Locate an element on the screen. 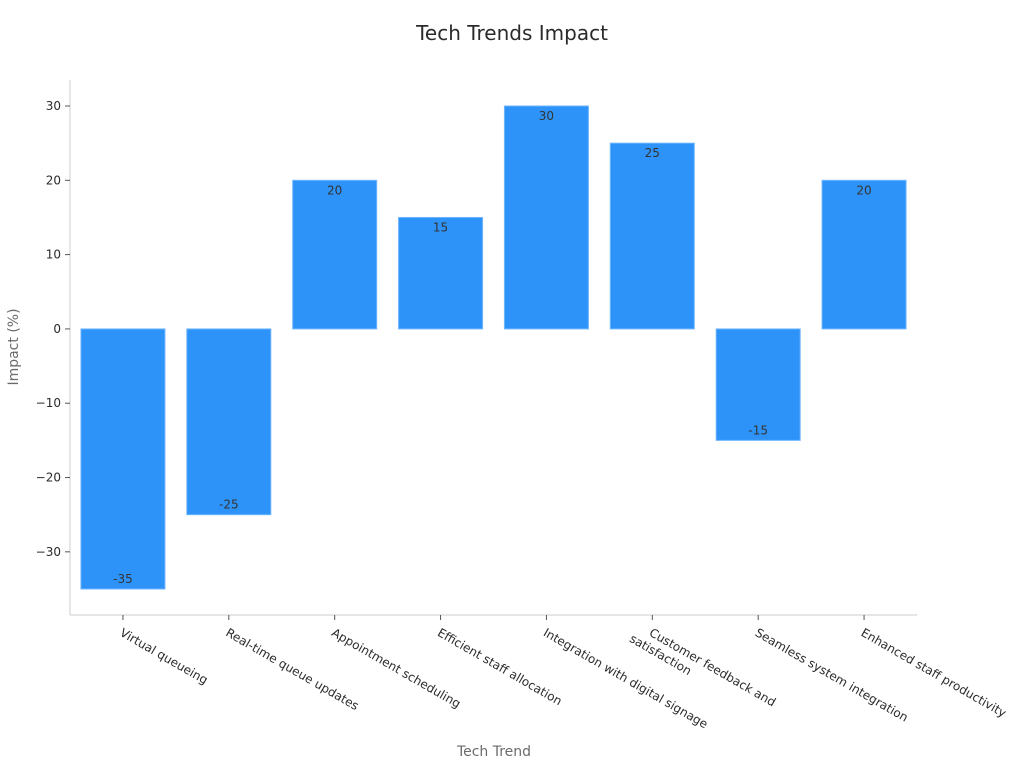 This screenshot has width=1024, height=768. x-axis-label: Tech Trend is located at coordinates (493, 752).